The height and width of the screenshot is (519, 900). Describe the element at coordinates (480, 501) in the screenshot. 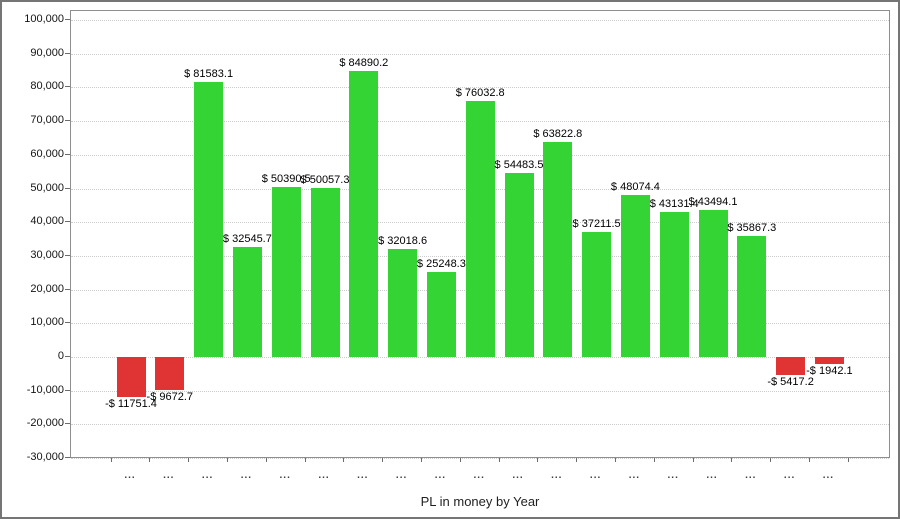

I see `x-axis-title: PL in money by Year` at that location.